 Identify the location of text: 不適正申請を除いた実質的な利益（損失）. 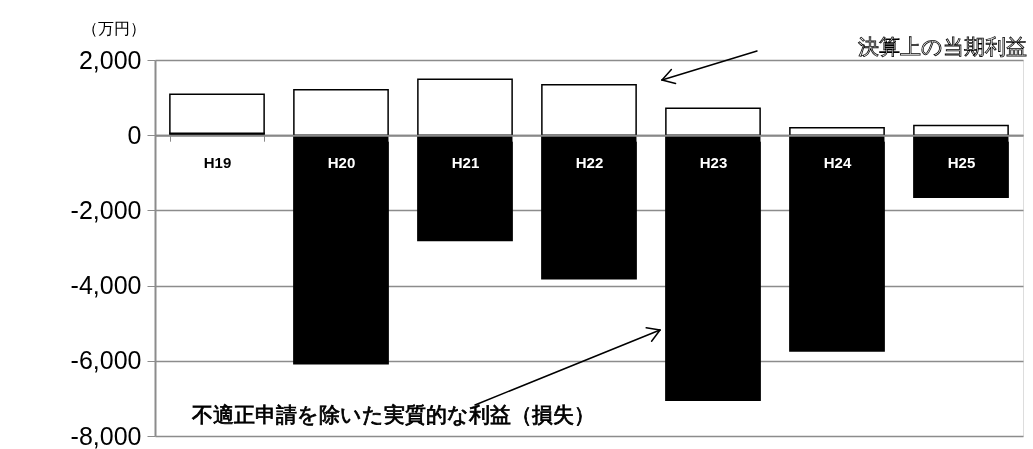
(393, 414).